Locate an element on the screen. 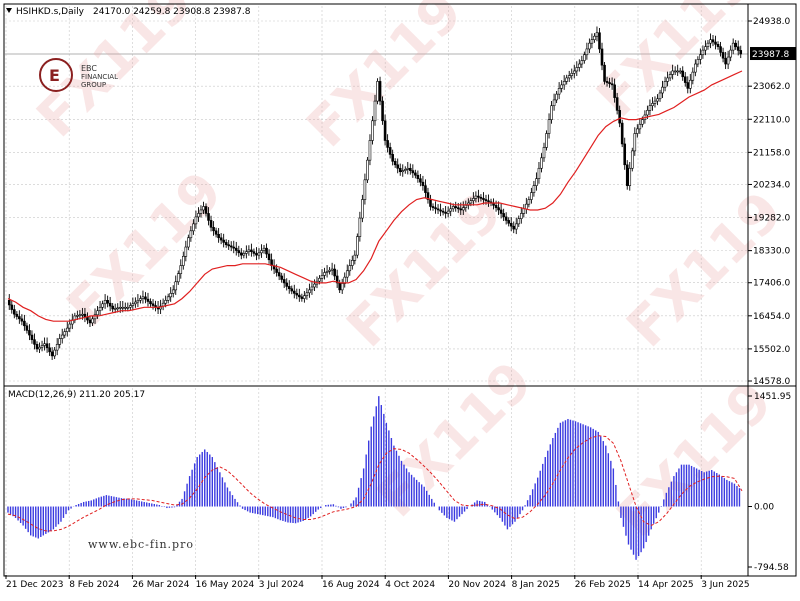 Image resolution: width=800 pixels, height=601 pixels. last-price-marker: 23987.8 is located at coordinates (773, 54).